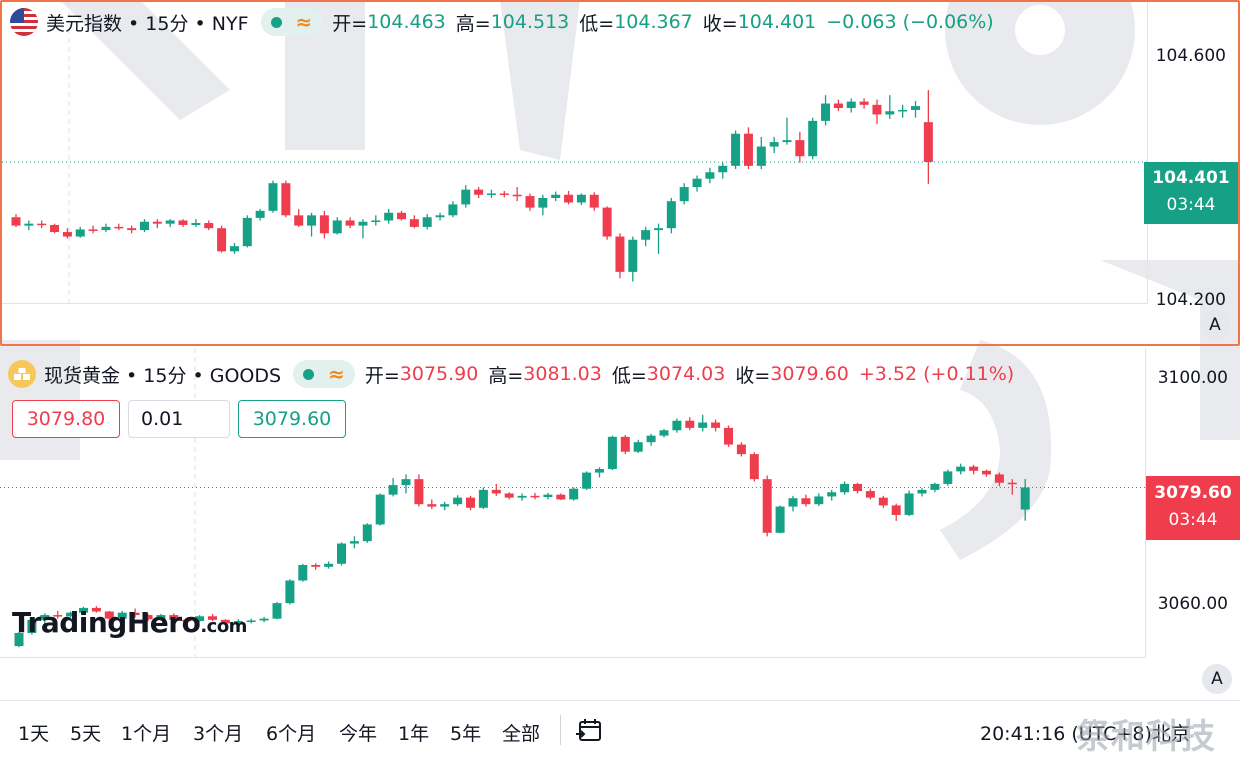  I want to click on buy-button: 3079.60, so click(292, 419).